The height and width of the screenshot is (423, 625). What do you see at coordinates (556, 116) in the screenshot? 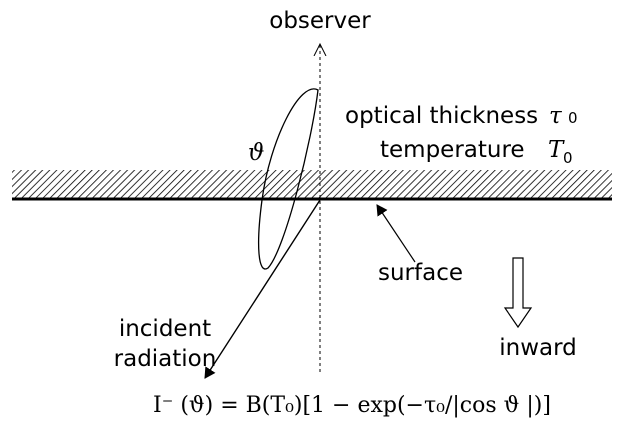
I see `tau-symbol: τ` at bounding box center [556, 116].